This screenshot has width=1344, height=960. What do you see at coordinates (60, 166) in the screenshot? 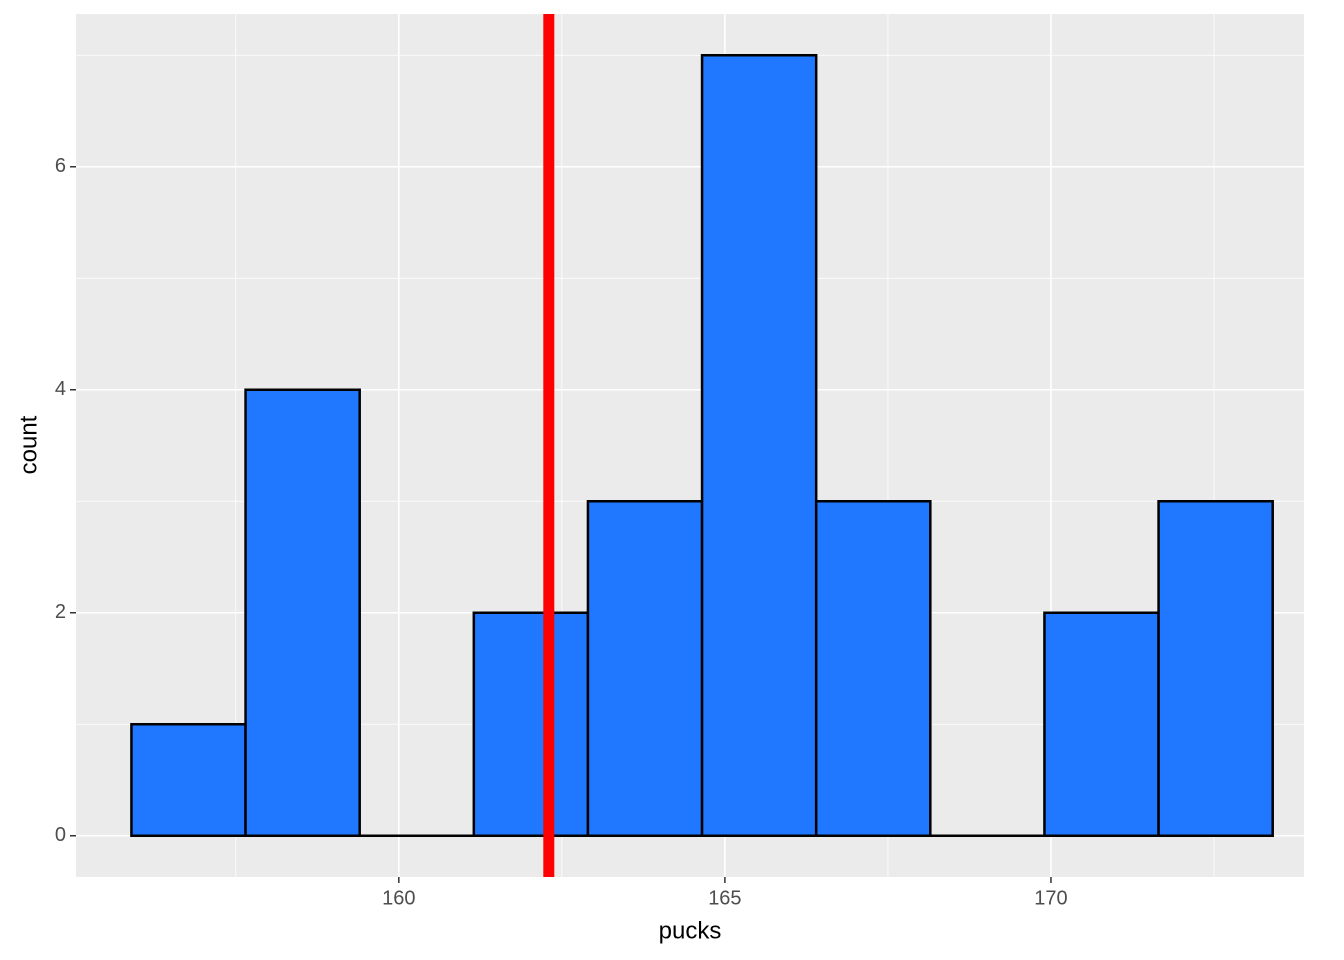
I see `y-tick-label: 6` at bounding box center [60, 166].